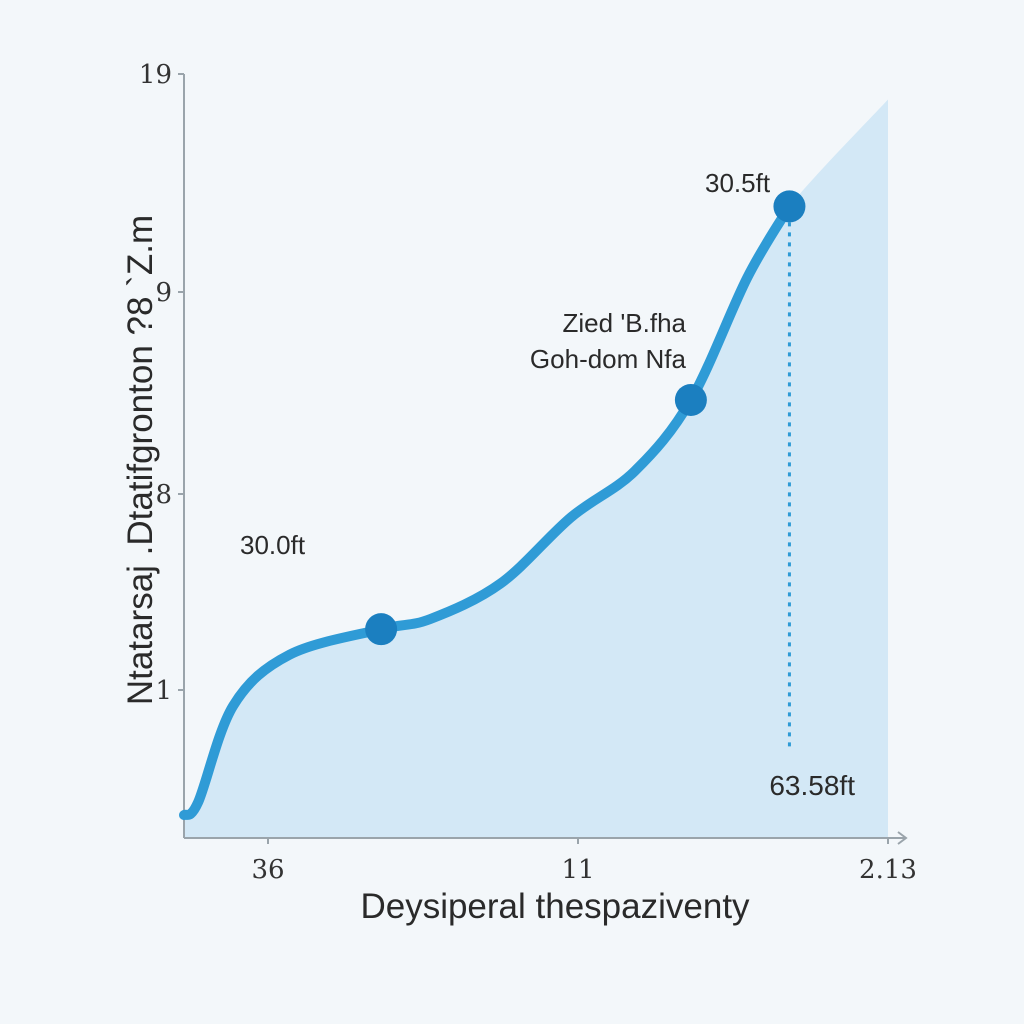 This screenshot has width=1024, height=1024. I want to click on y-tick-label: 19, so click(155, 75).